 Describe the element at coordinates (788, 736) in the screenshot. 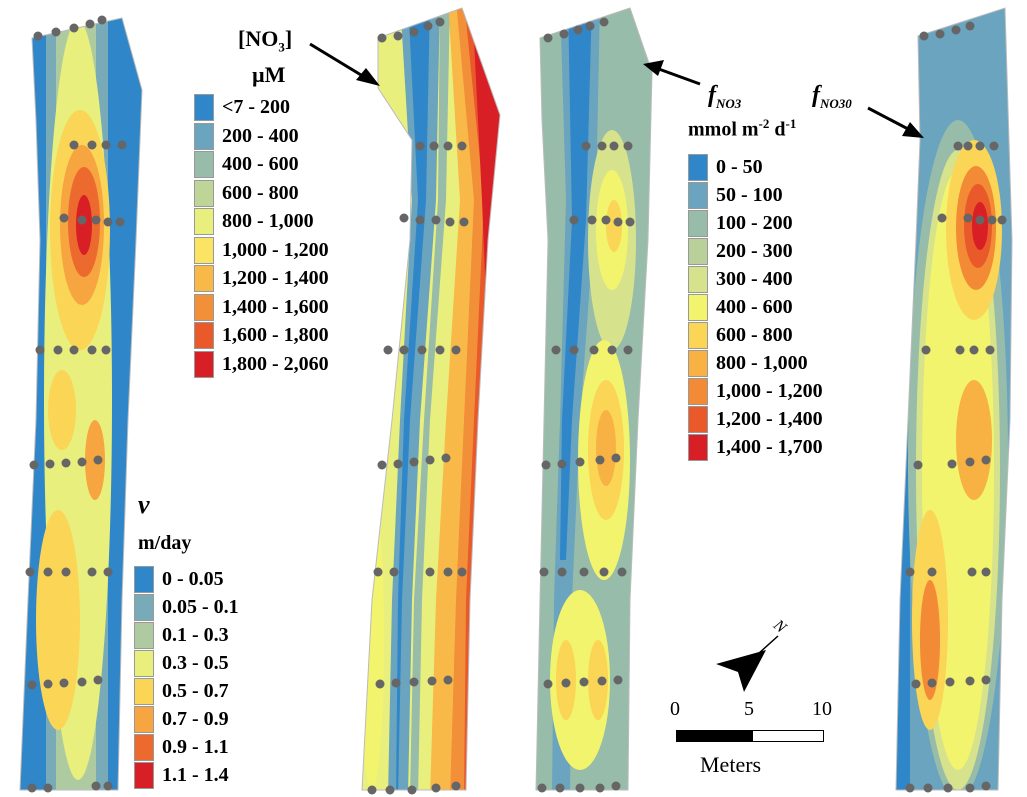

I see `scale-bar-white` at that location.